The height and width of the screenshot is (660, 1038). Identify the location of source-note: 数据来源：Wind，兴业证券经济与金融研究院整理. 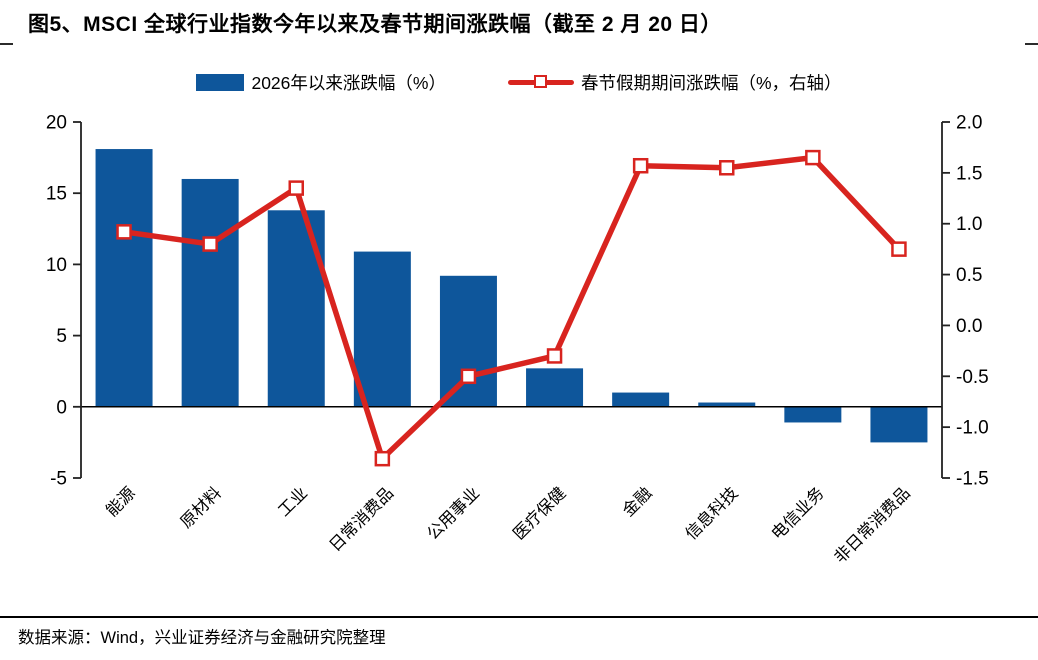
(202, 638).